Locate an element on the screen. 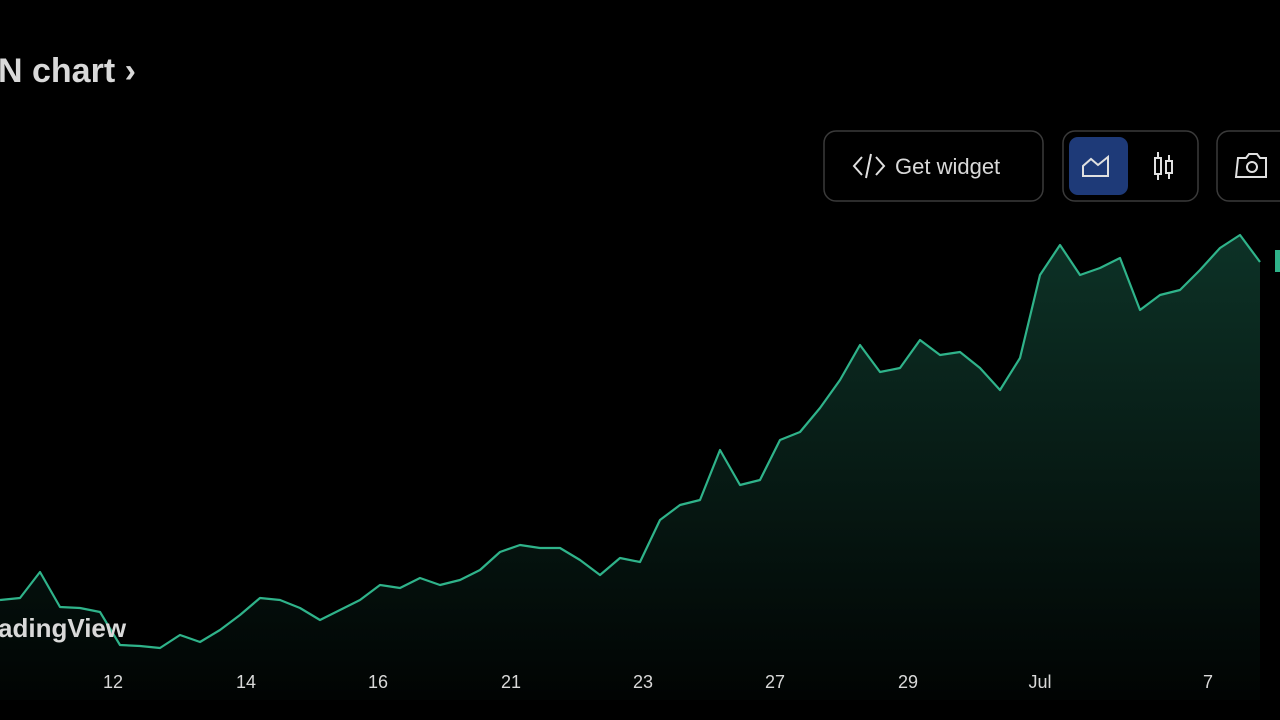 This screenshot has width=1280, height=720. camera-lens is located at coordinates (1252, 167).